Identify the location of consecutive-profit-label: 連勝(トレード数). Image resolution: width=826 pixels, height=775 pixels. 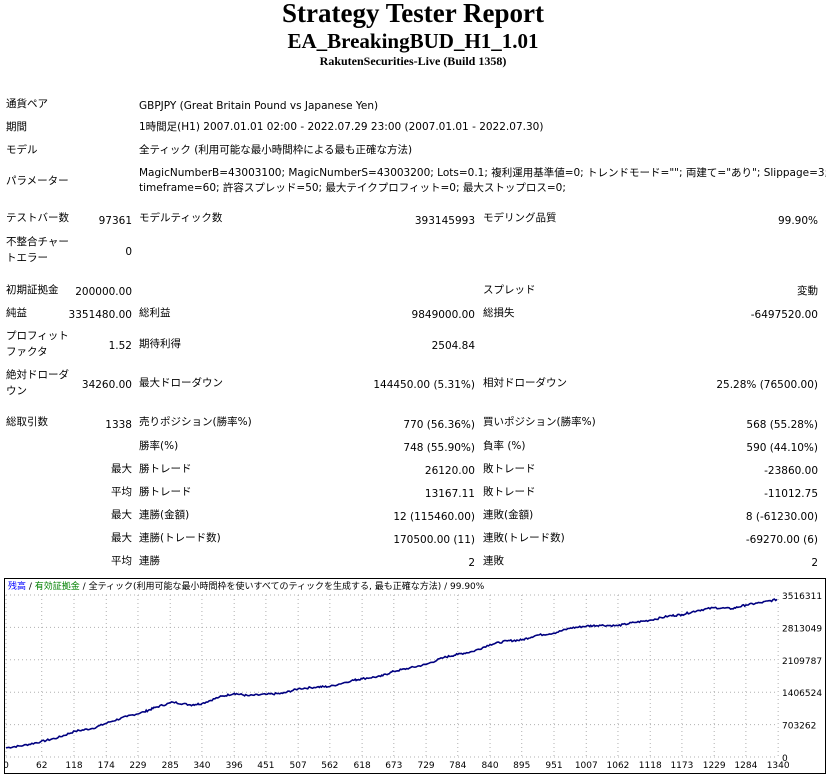
(180, 538).